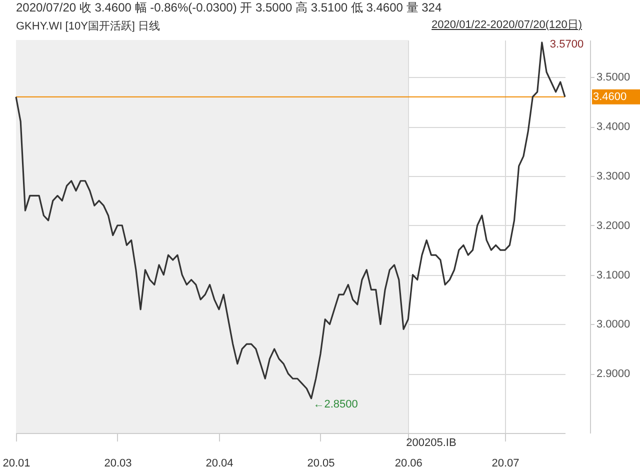 The width and height of the screenshot is (640, 468). What do you see at coordinates (506, 463) in the screenshot?
I see `x-tick-label: 20.07` at bounding box center [506, 463].